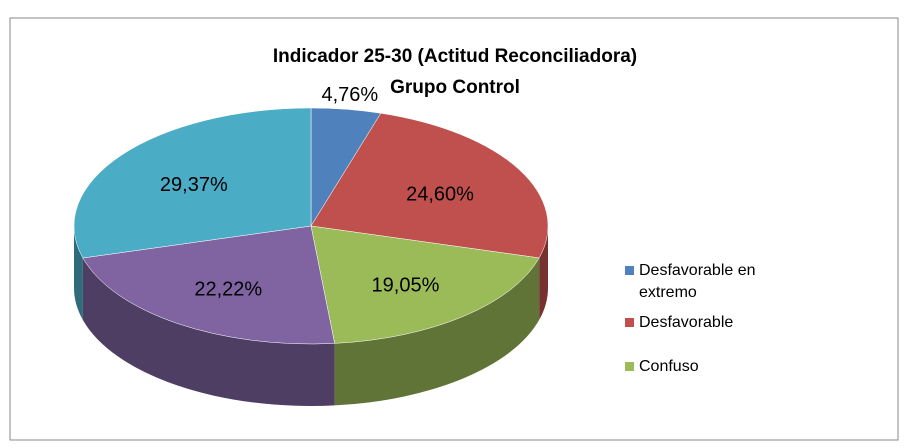  I want to click on legend-item: Desfavorable en extremo, so click(710, 282).